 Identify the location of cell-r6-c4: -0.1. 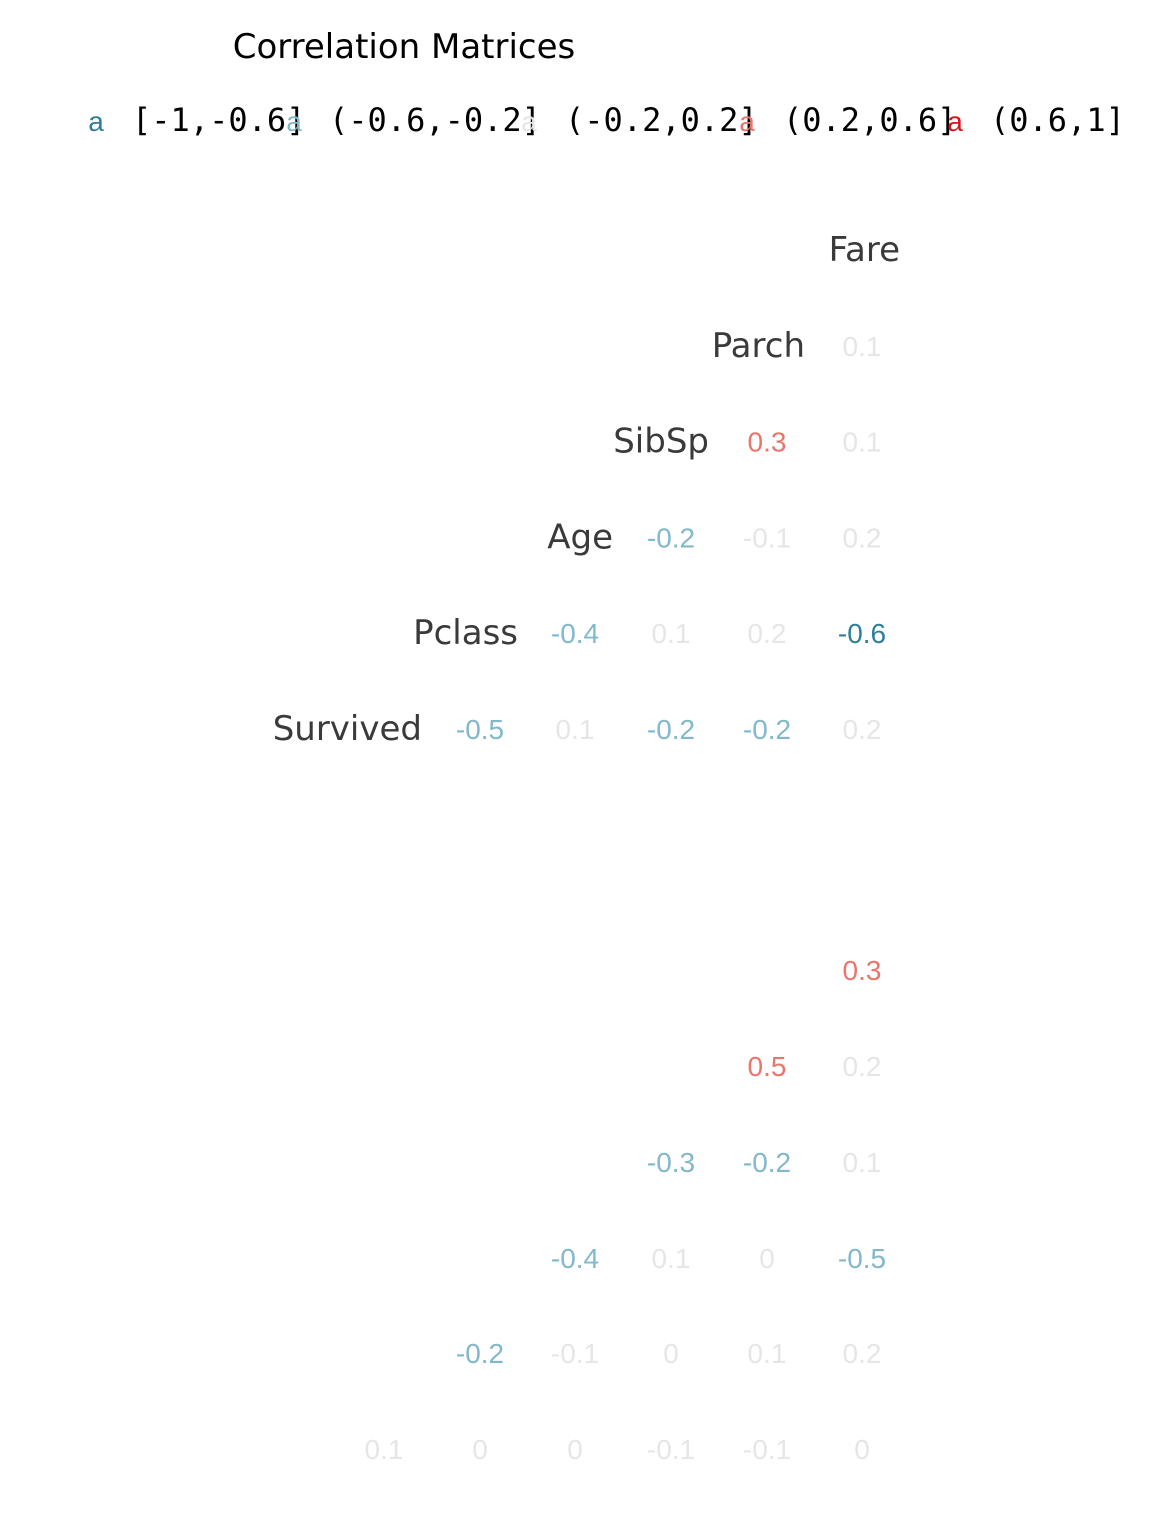
(671, 1449).